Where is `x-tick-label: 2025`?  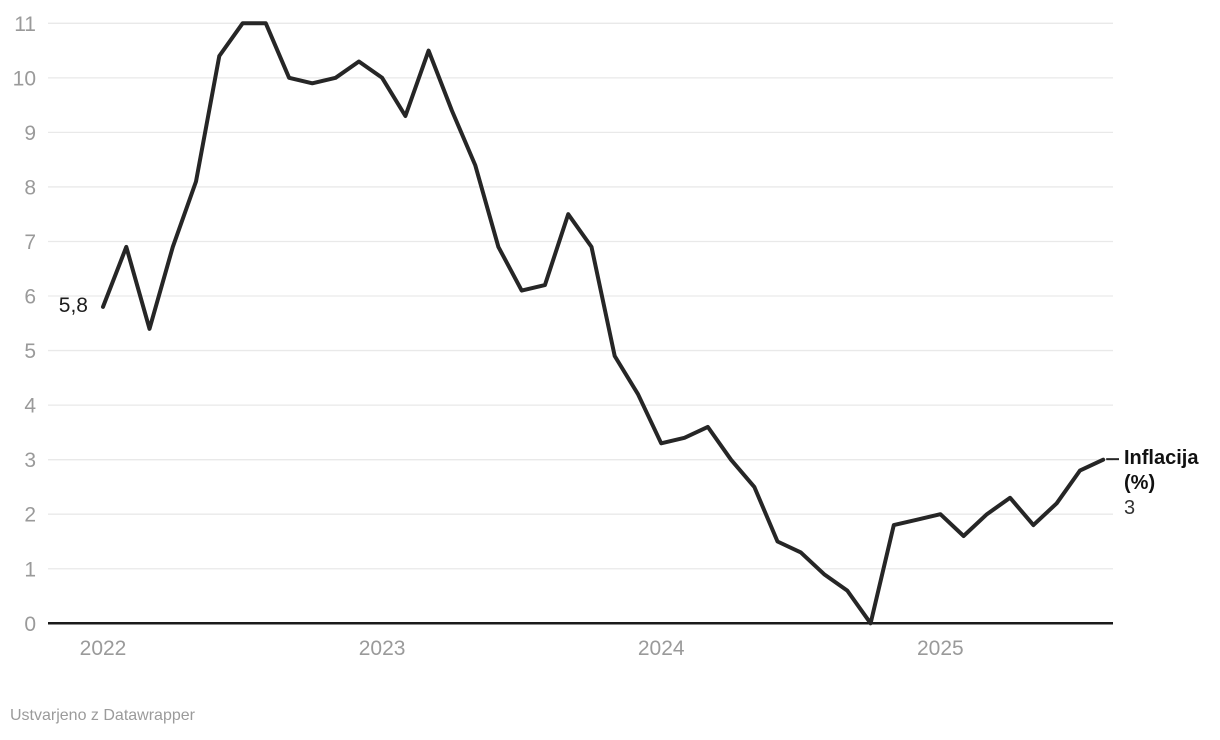 x-tick-label: 2025 is located at coordinates (940, 648).